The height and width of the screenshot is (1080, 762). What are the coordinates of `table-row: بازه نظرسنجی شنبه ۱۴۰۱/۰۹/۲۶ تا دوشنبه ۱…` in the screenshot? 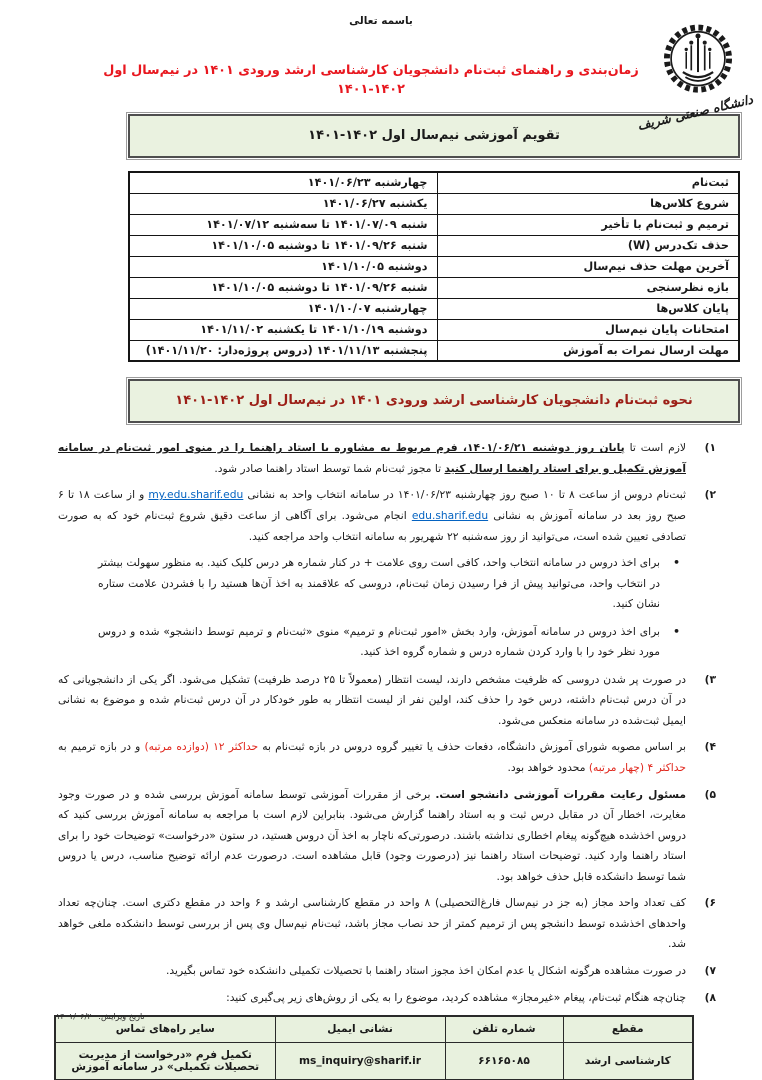 It's located at (434, 287).